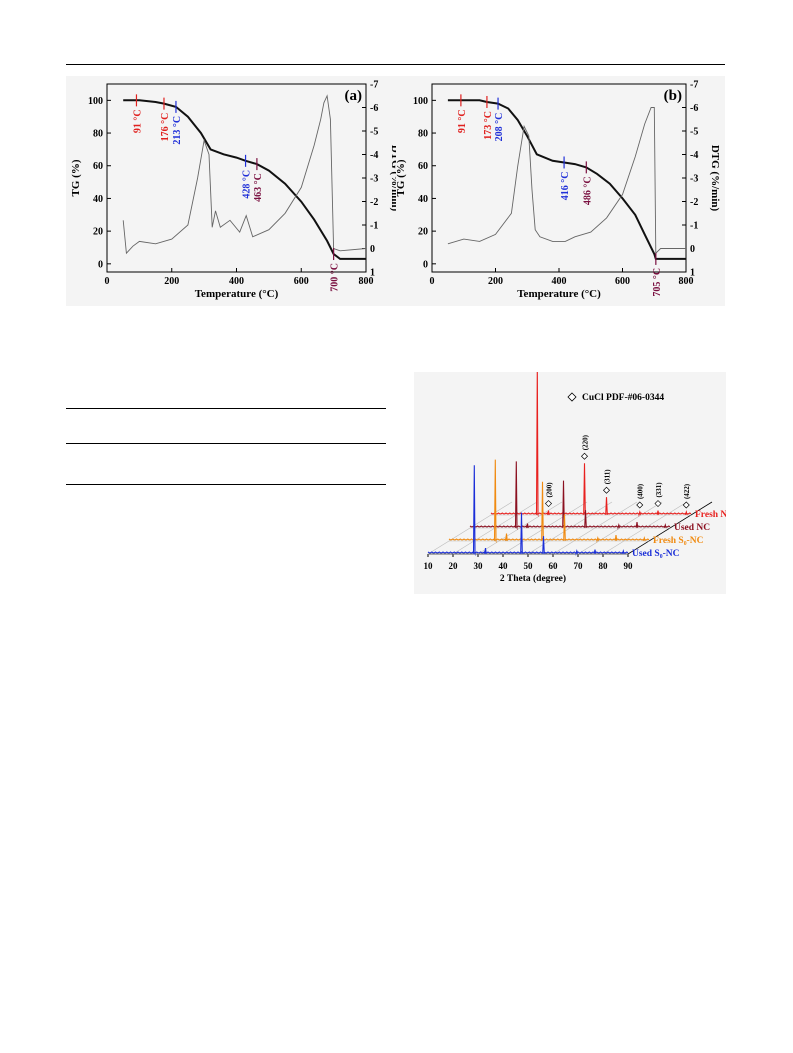  What do you see at coordinates (572, 397) in the screenshot?
I see `xrd-legend-marker` at bounding box center [572, 397].